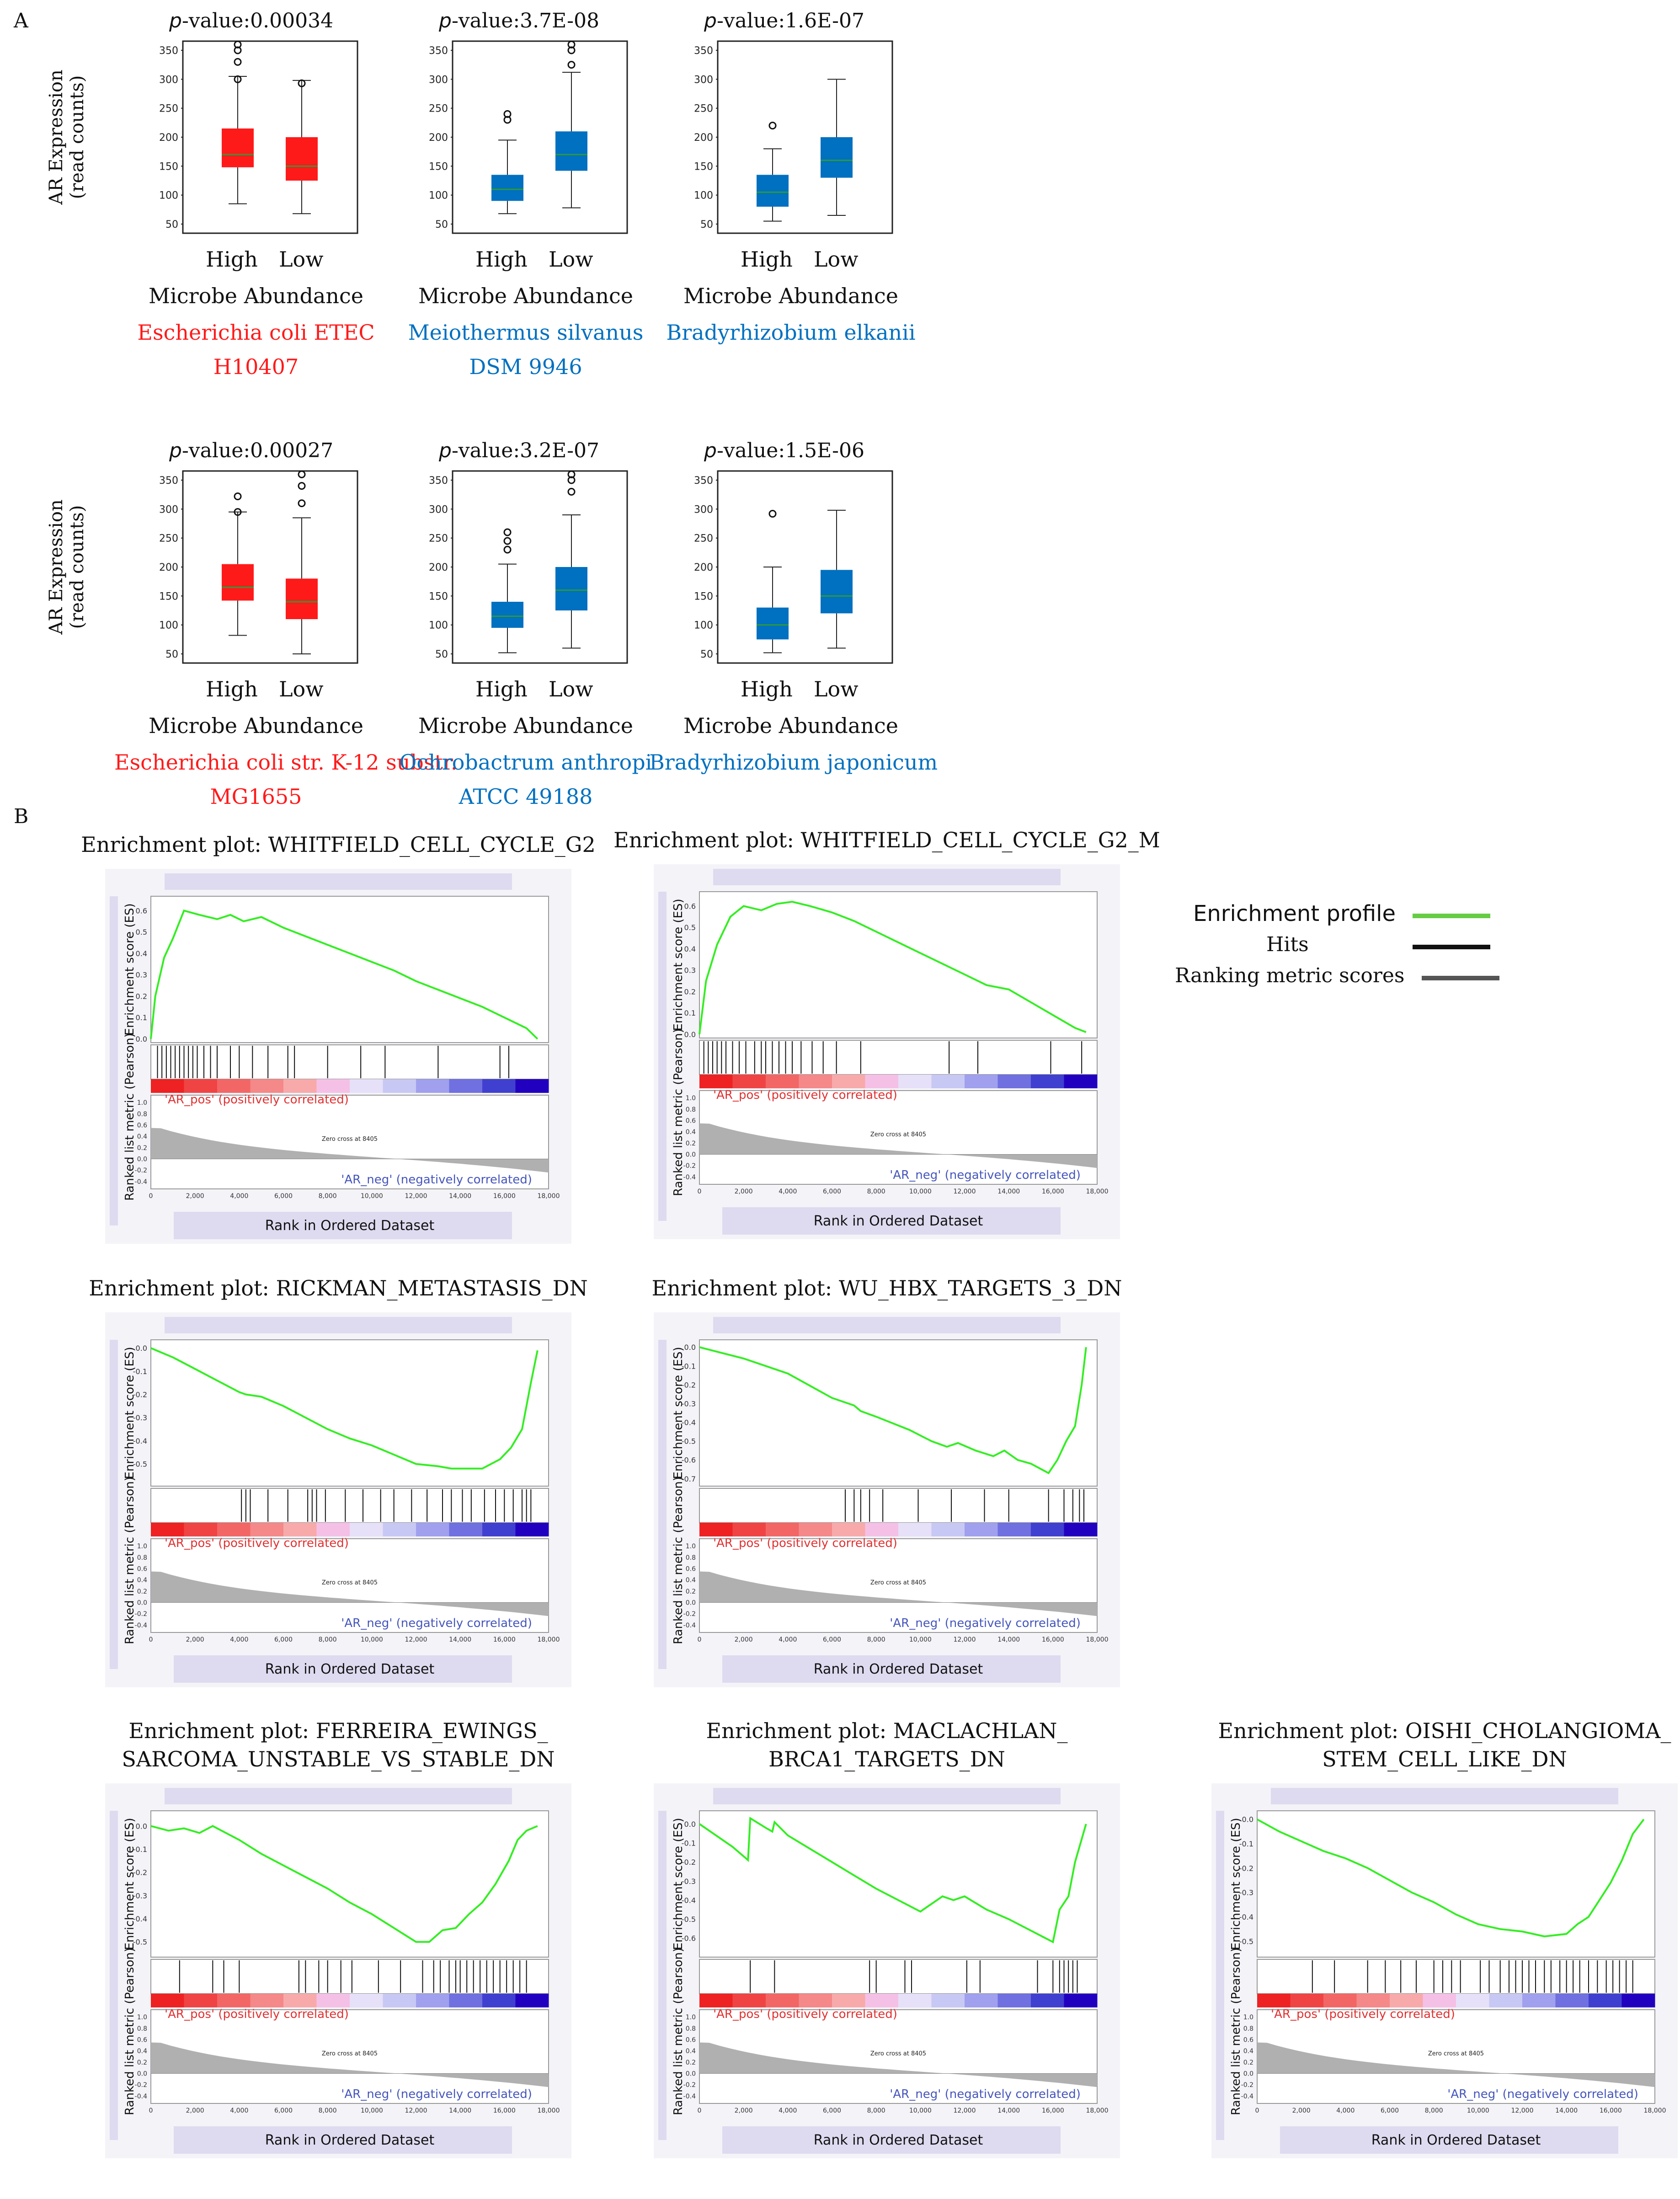 The image size is (1680, 2199). What do you see at coordinates (142, 2040) in the screenshot?
I see `rank-y-tick: 0.6` at bounding box center [142, 2040].